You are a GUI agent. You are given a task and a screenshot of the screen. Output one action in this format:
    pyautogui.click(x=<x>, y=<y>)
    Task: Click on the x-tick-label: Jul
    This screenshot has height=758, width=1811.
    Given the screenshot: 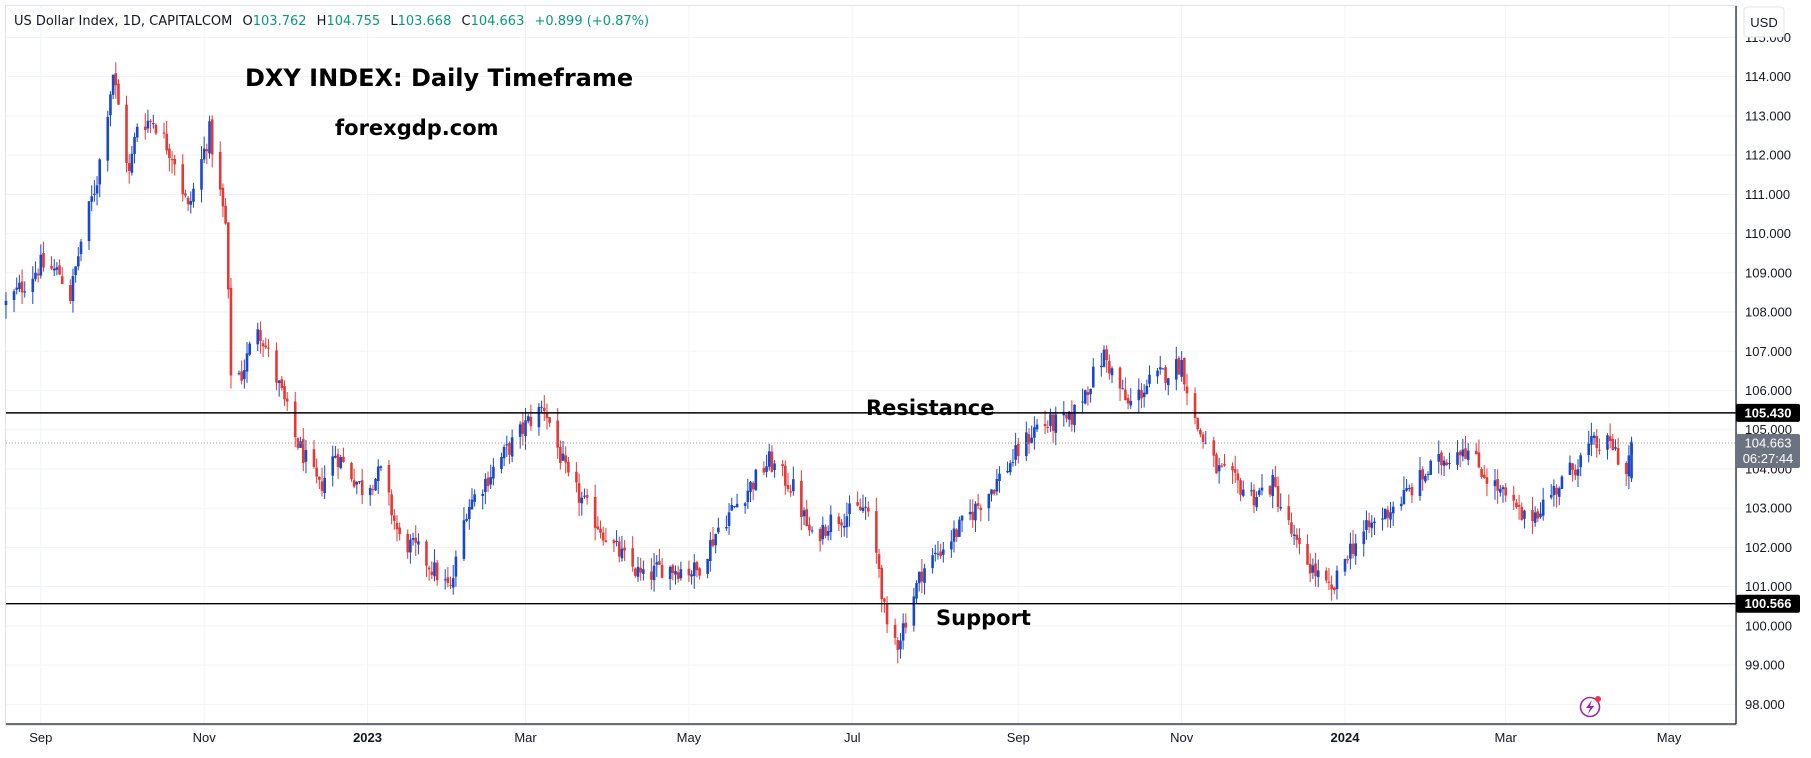 What is the action you would take?
    pyautogui.click(x=852, y=737)
    